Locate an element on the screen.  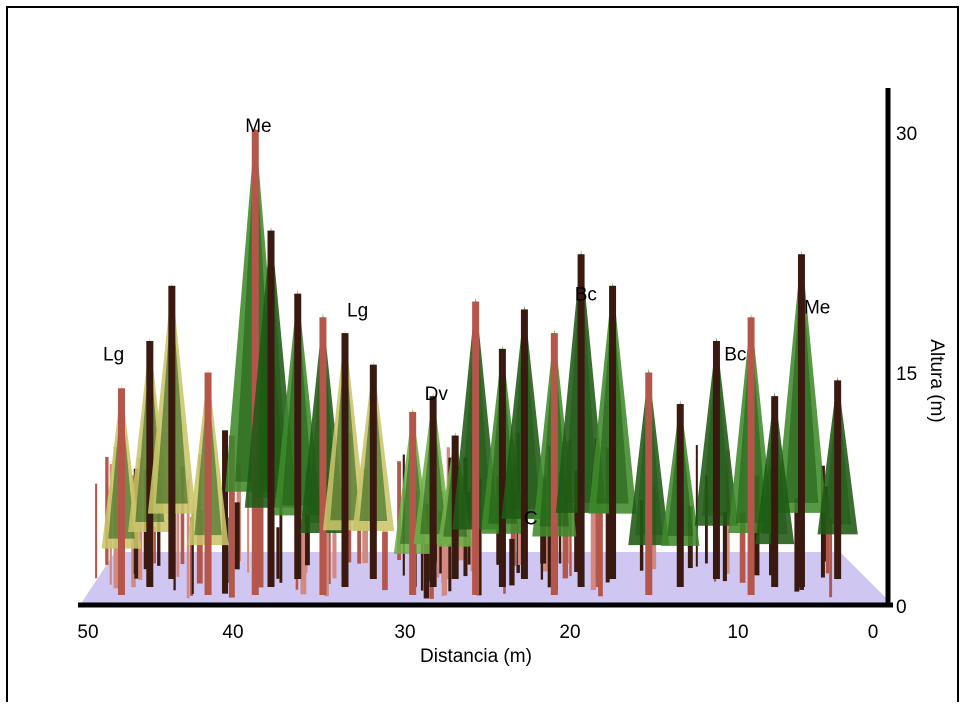
x-tick-label: 10 is located at coordinates (737, 632).